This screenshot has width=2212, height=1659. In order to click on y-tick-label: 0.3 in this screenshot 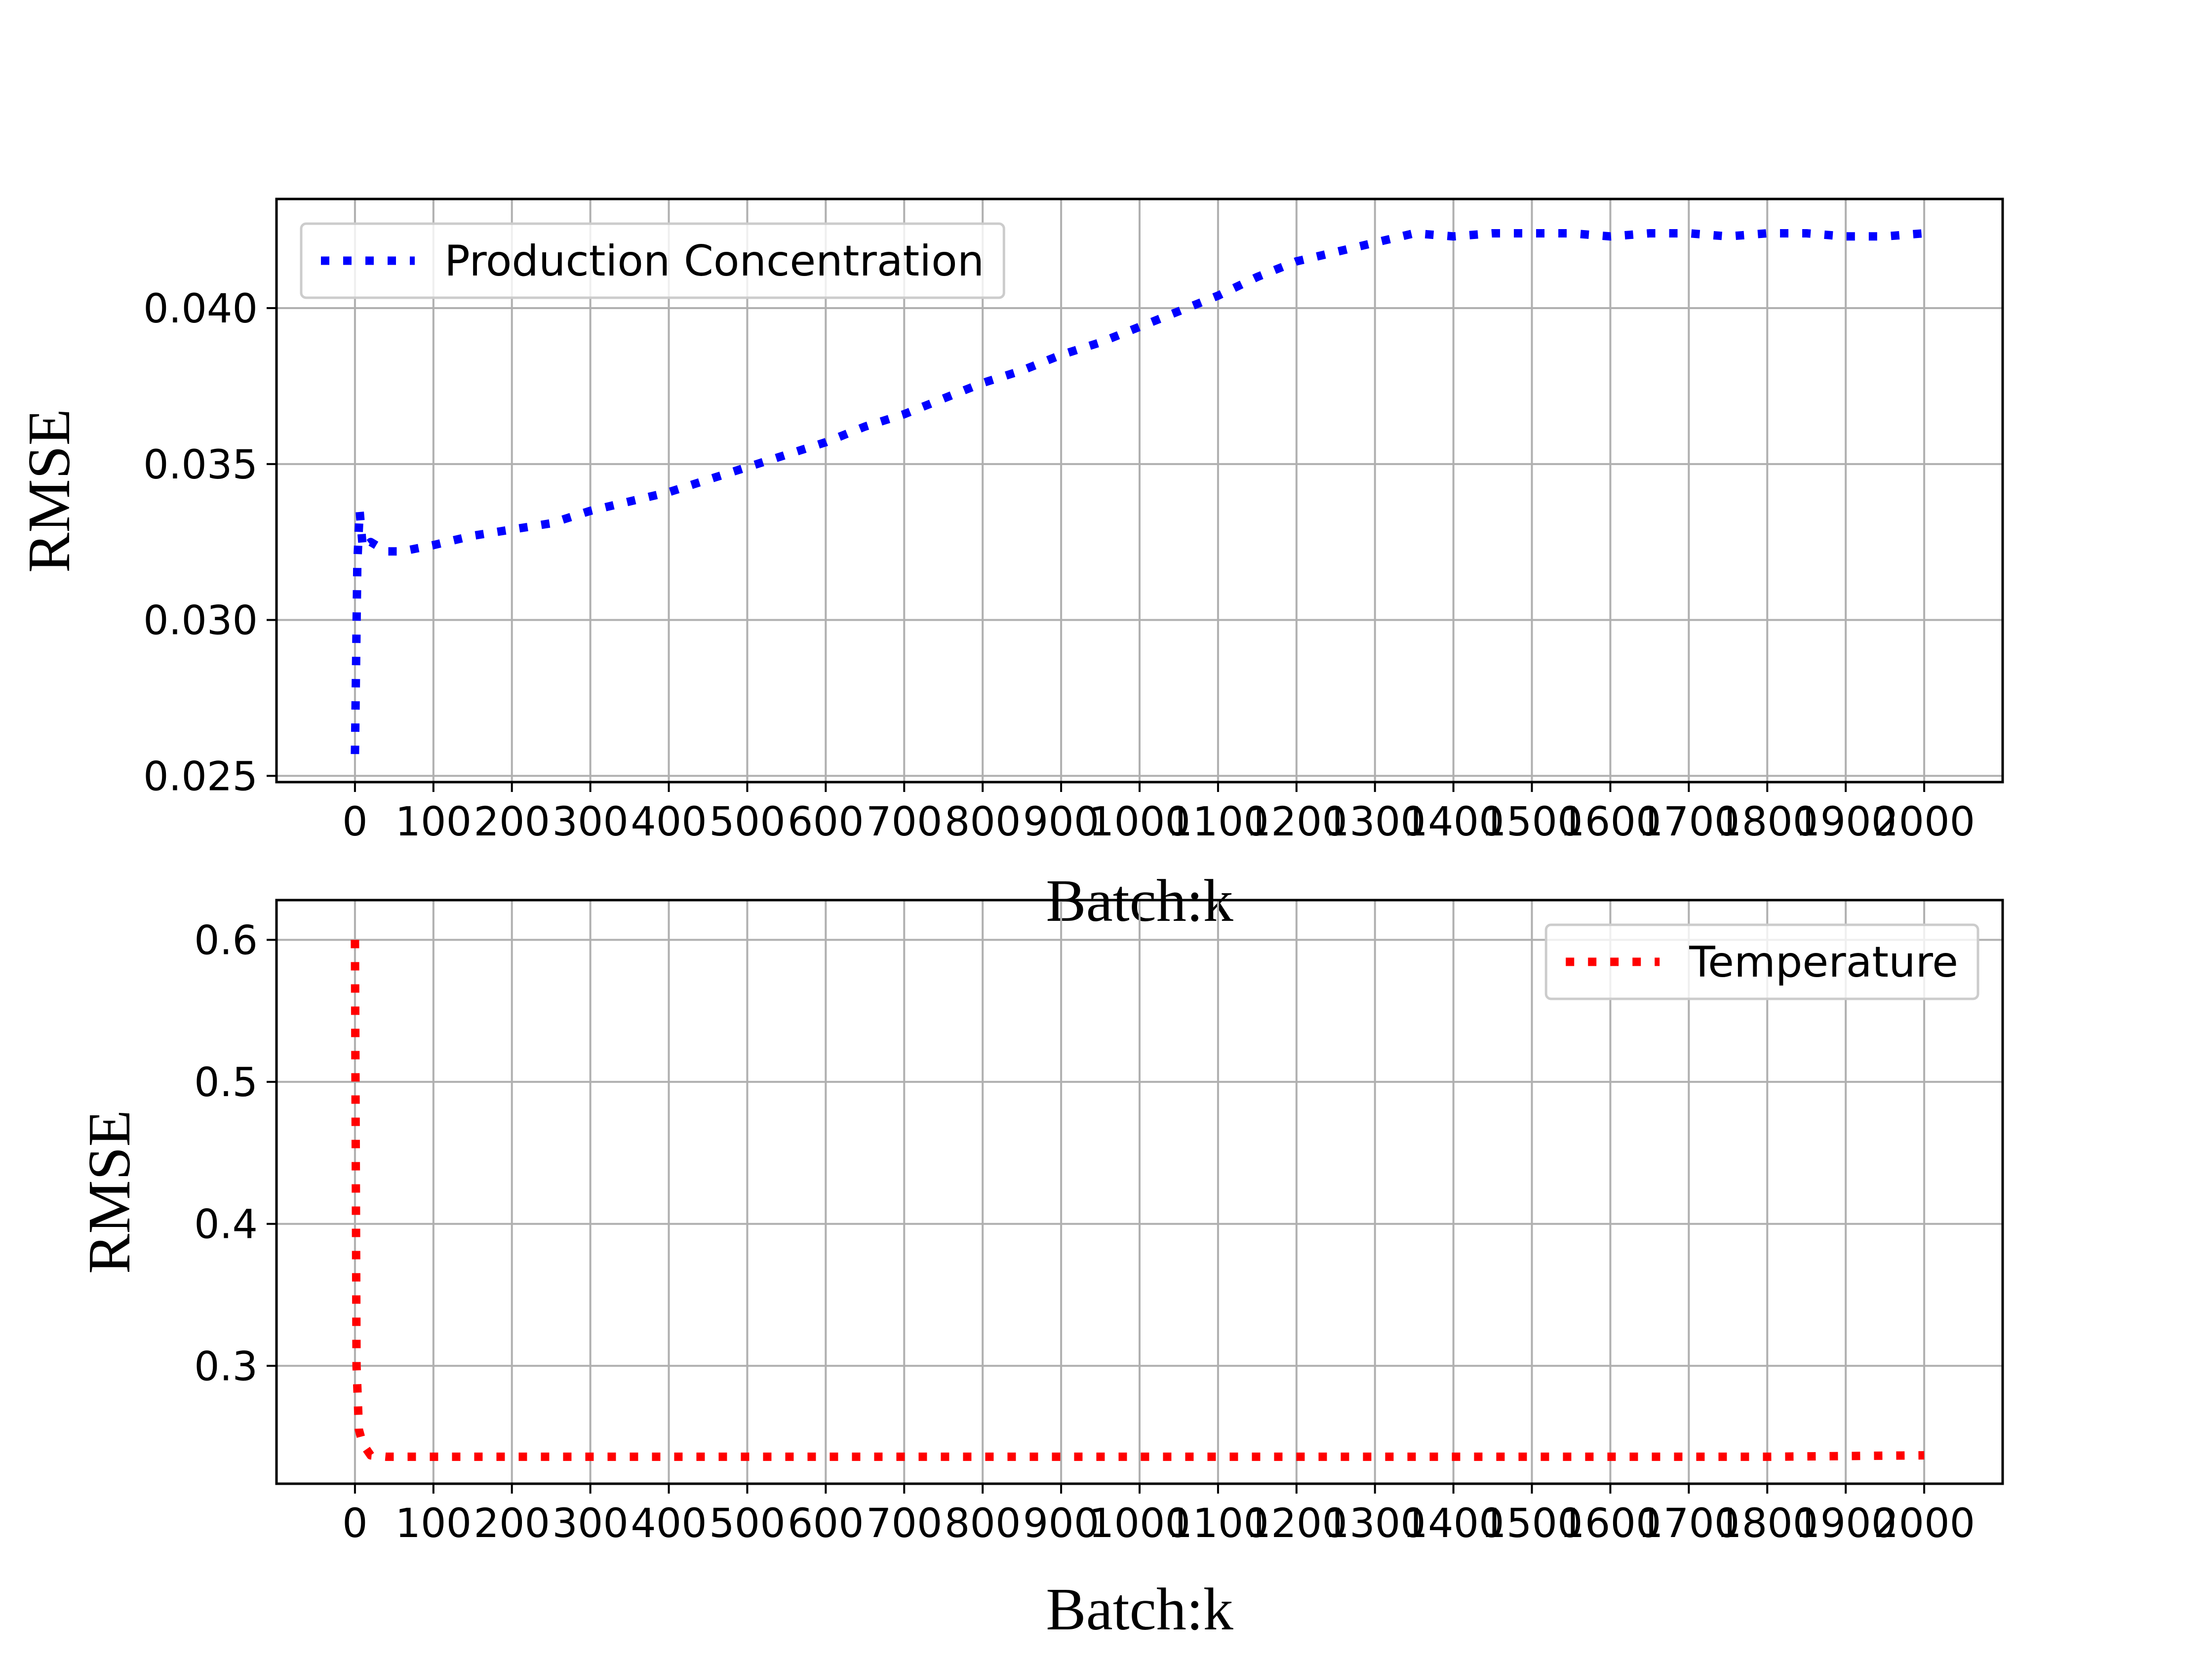, I will do `click(226, 1367)`.